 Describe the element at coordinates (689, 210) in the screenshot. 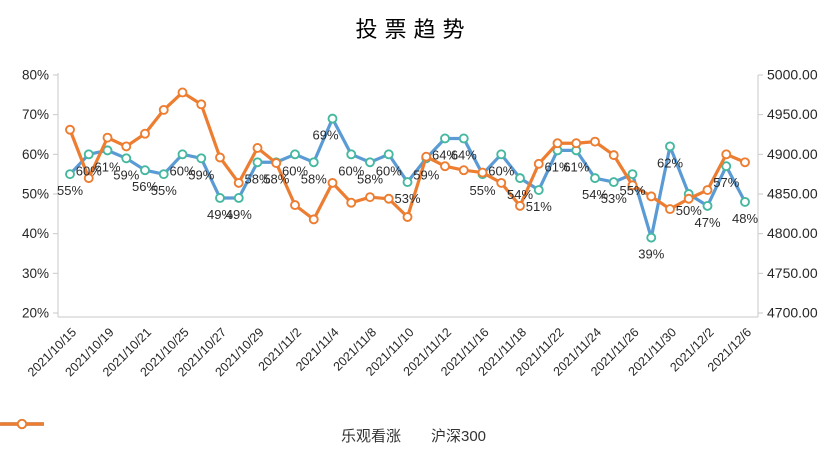

I see `data-label: 50%` at that location.